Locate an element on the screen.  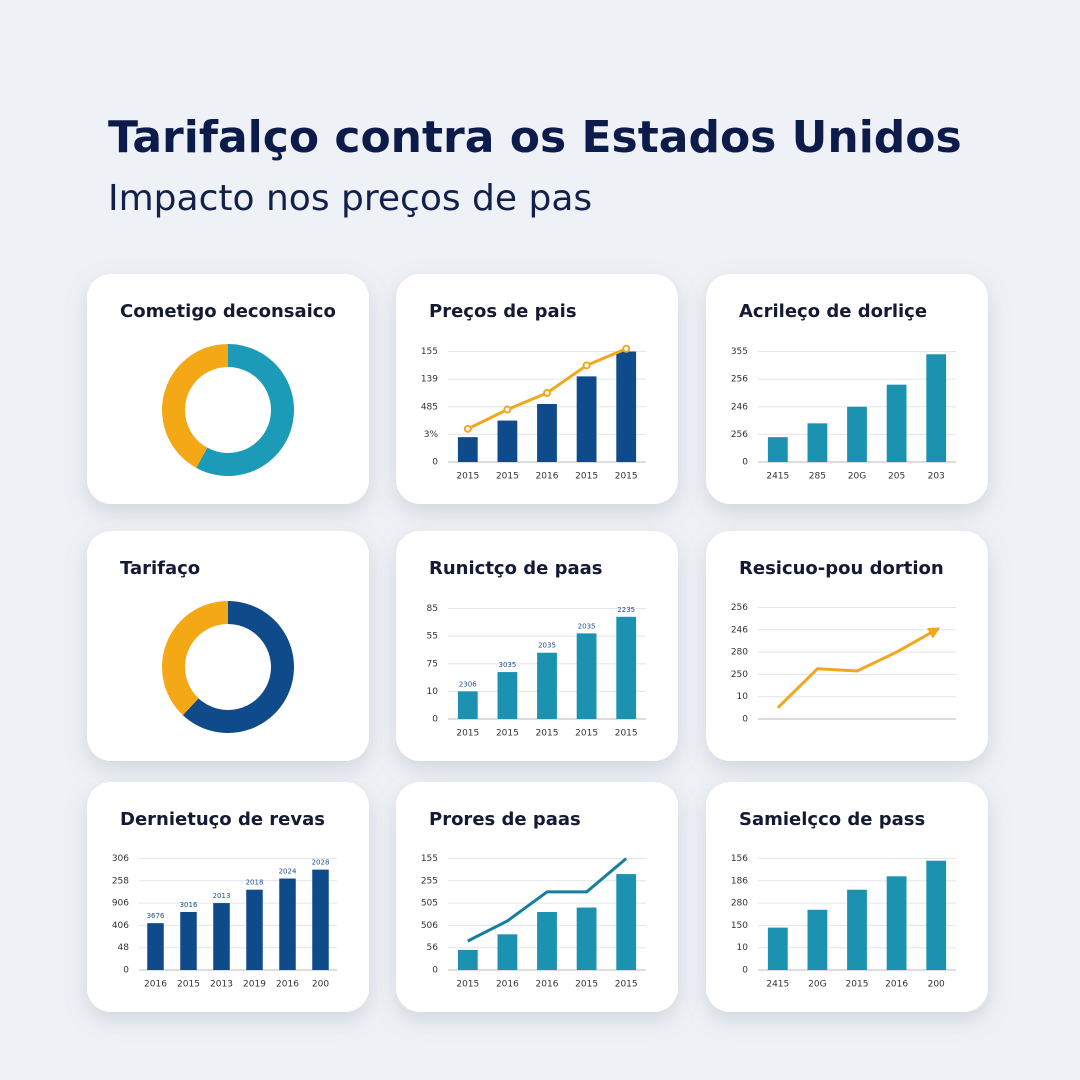
value-label: 3016 is located at coordinates (189, 905).